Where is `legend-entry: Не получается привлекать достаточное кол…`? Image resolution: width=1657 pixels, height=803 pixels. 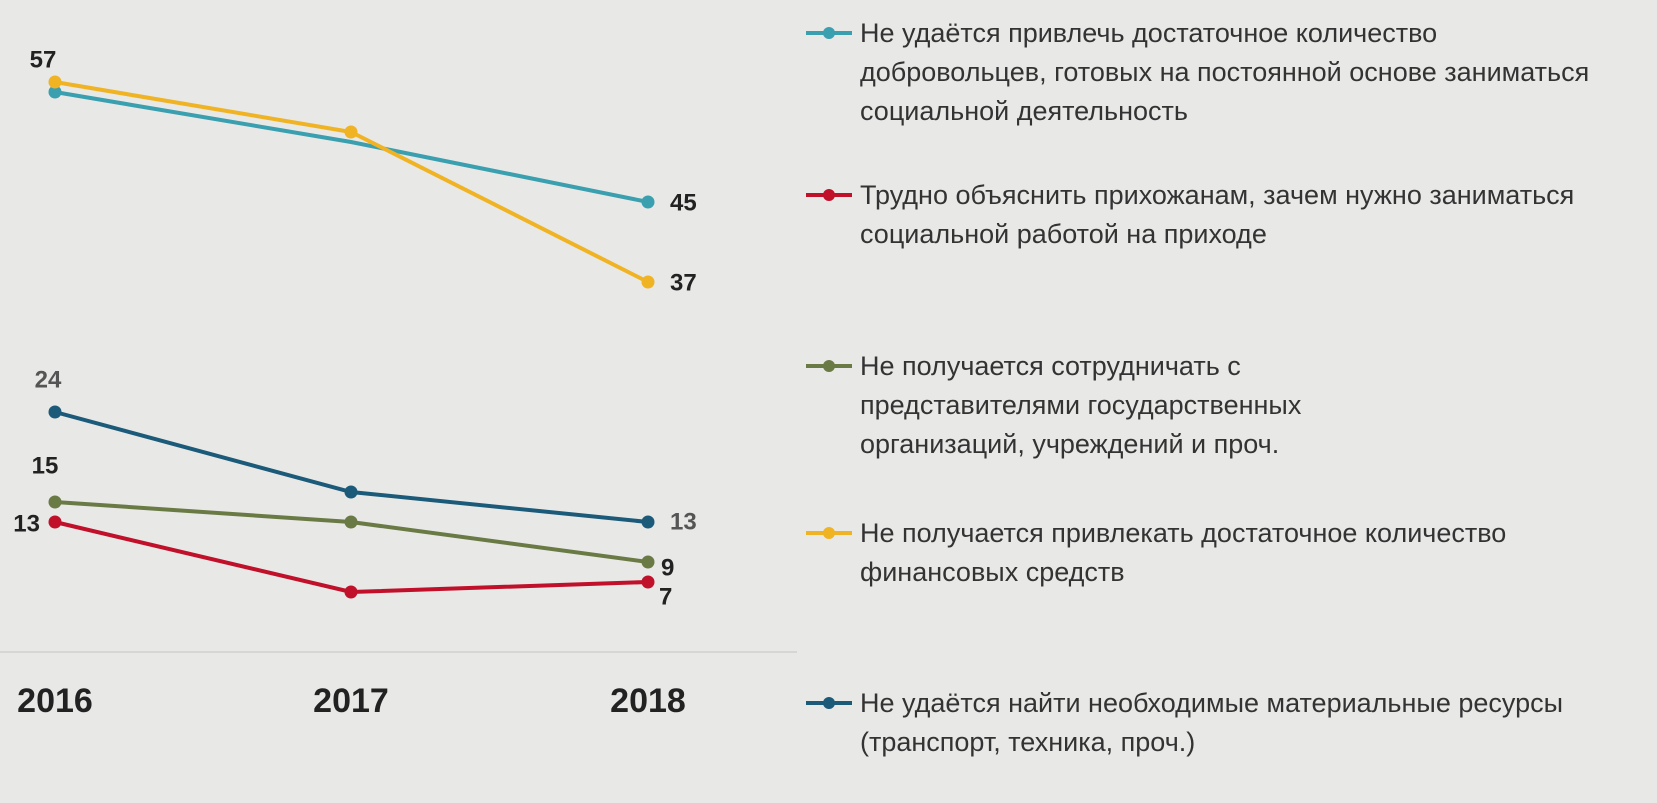 legend-entry: Не получается привлекать достаточное кол… is located at coordinates (1183, 552).